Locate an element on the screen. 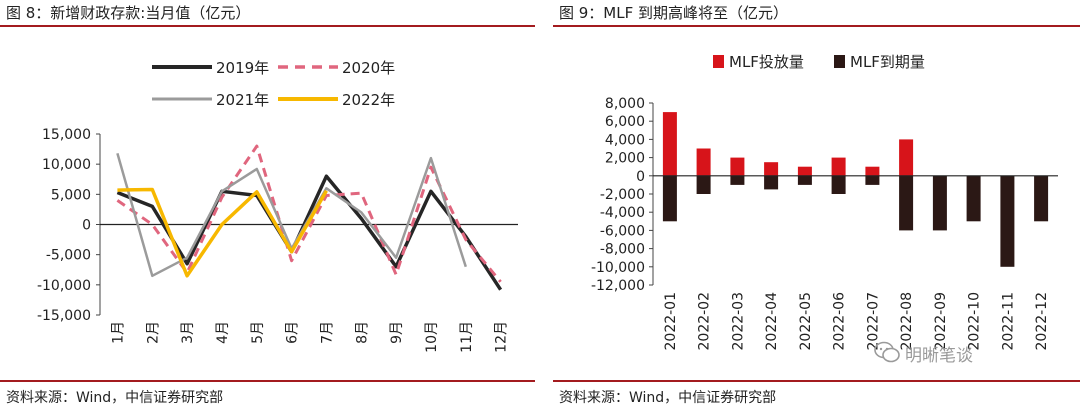 This screenshot has width=1080, height=409. y-tick-label: 5,000 is located at coordinates (71, 195).